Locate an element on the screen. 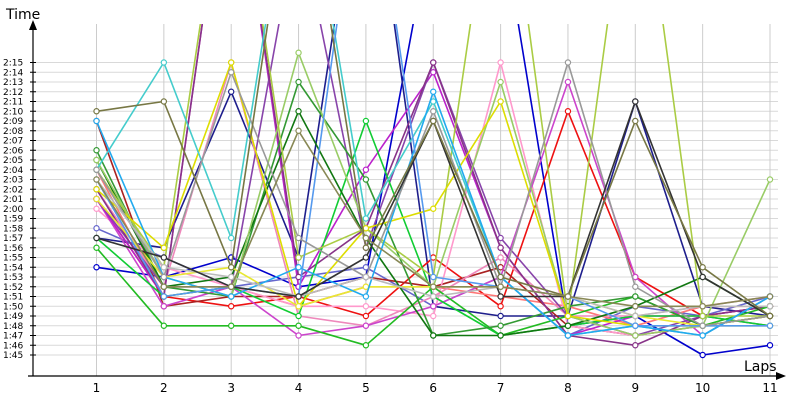  x-tick-label: 7 is located at coordinates (501, 388).